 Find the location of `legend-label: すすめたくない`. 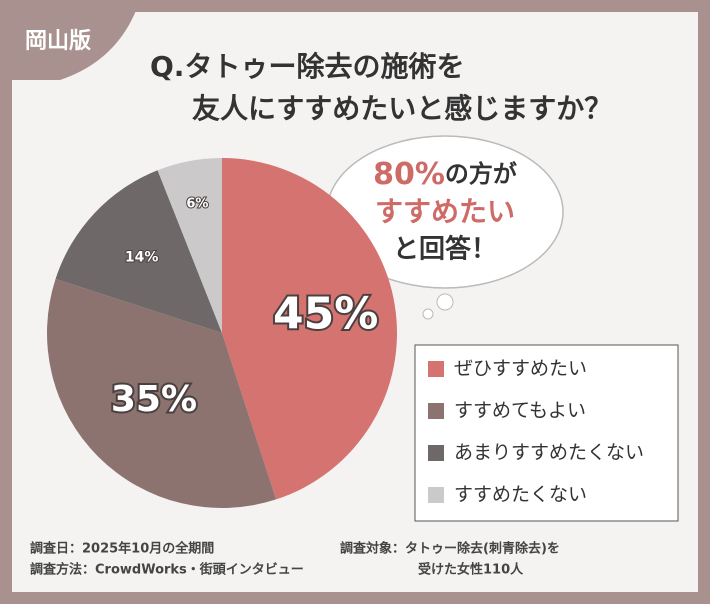

legend-label: すすめたくない is located at coordinates (520, 495).